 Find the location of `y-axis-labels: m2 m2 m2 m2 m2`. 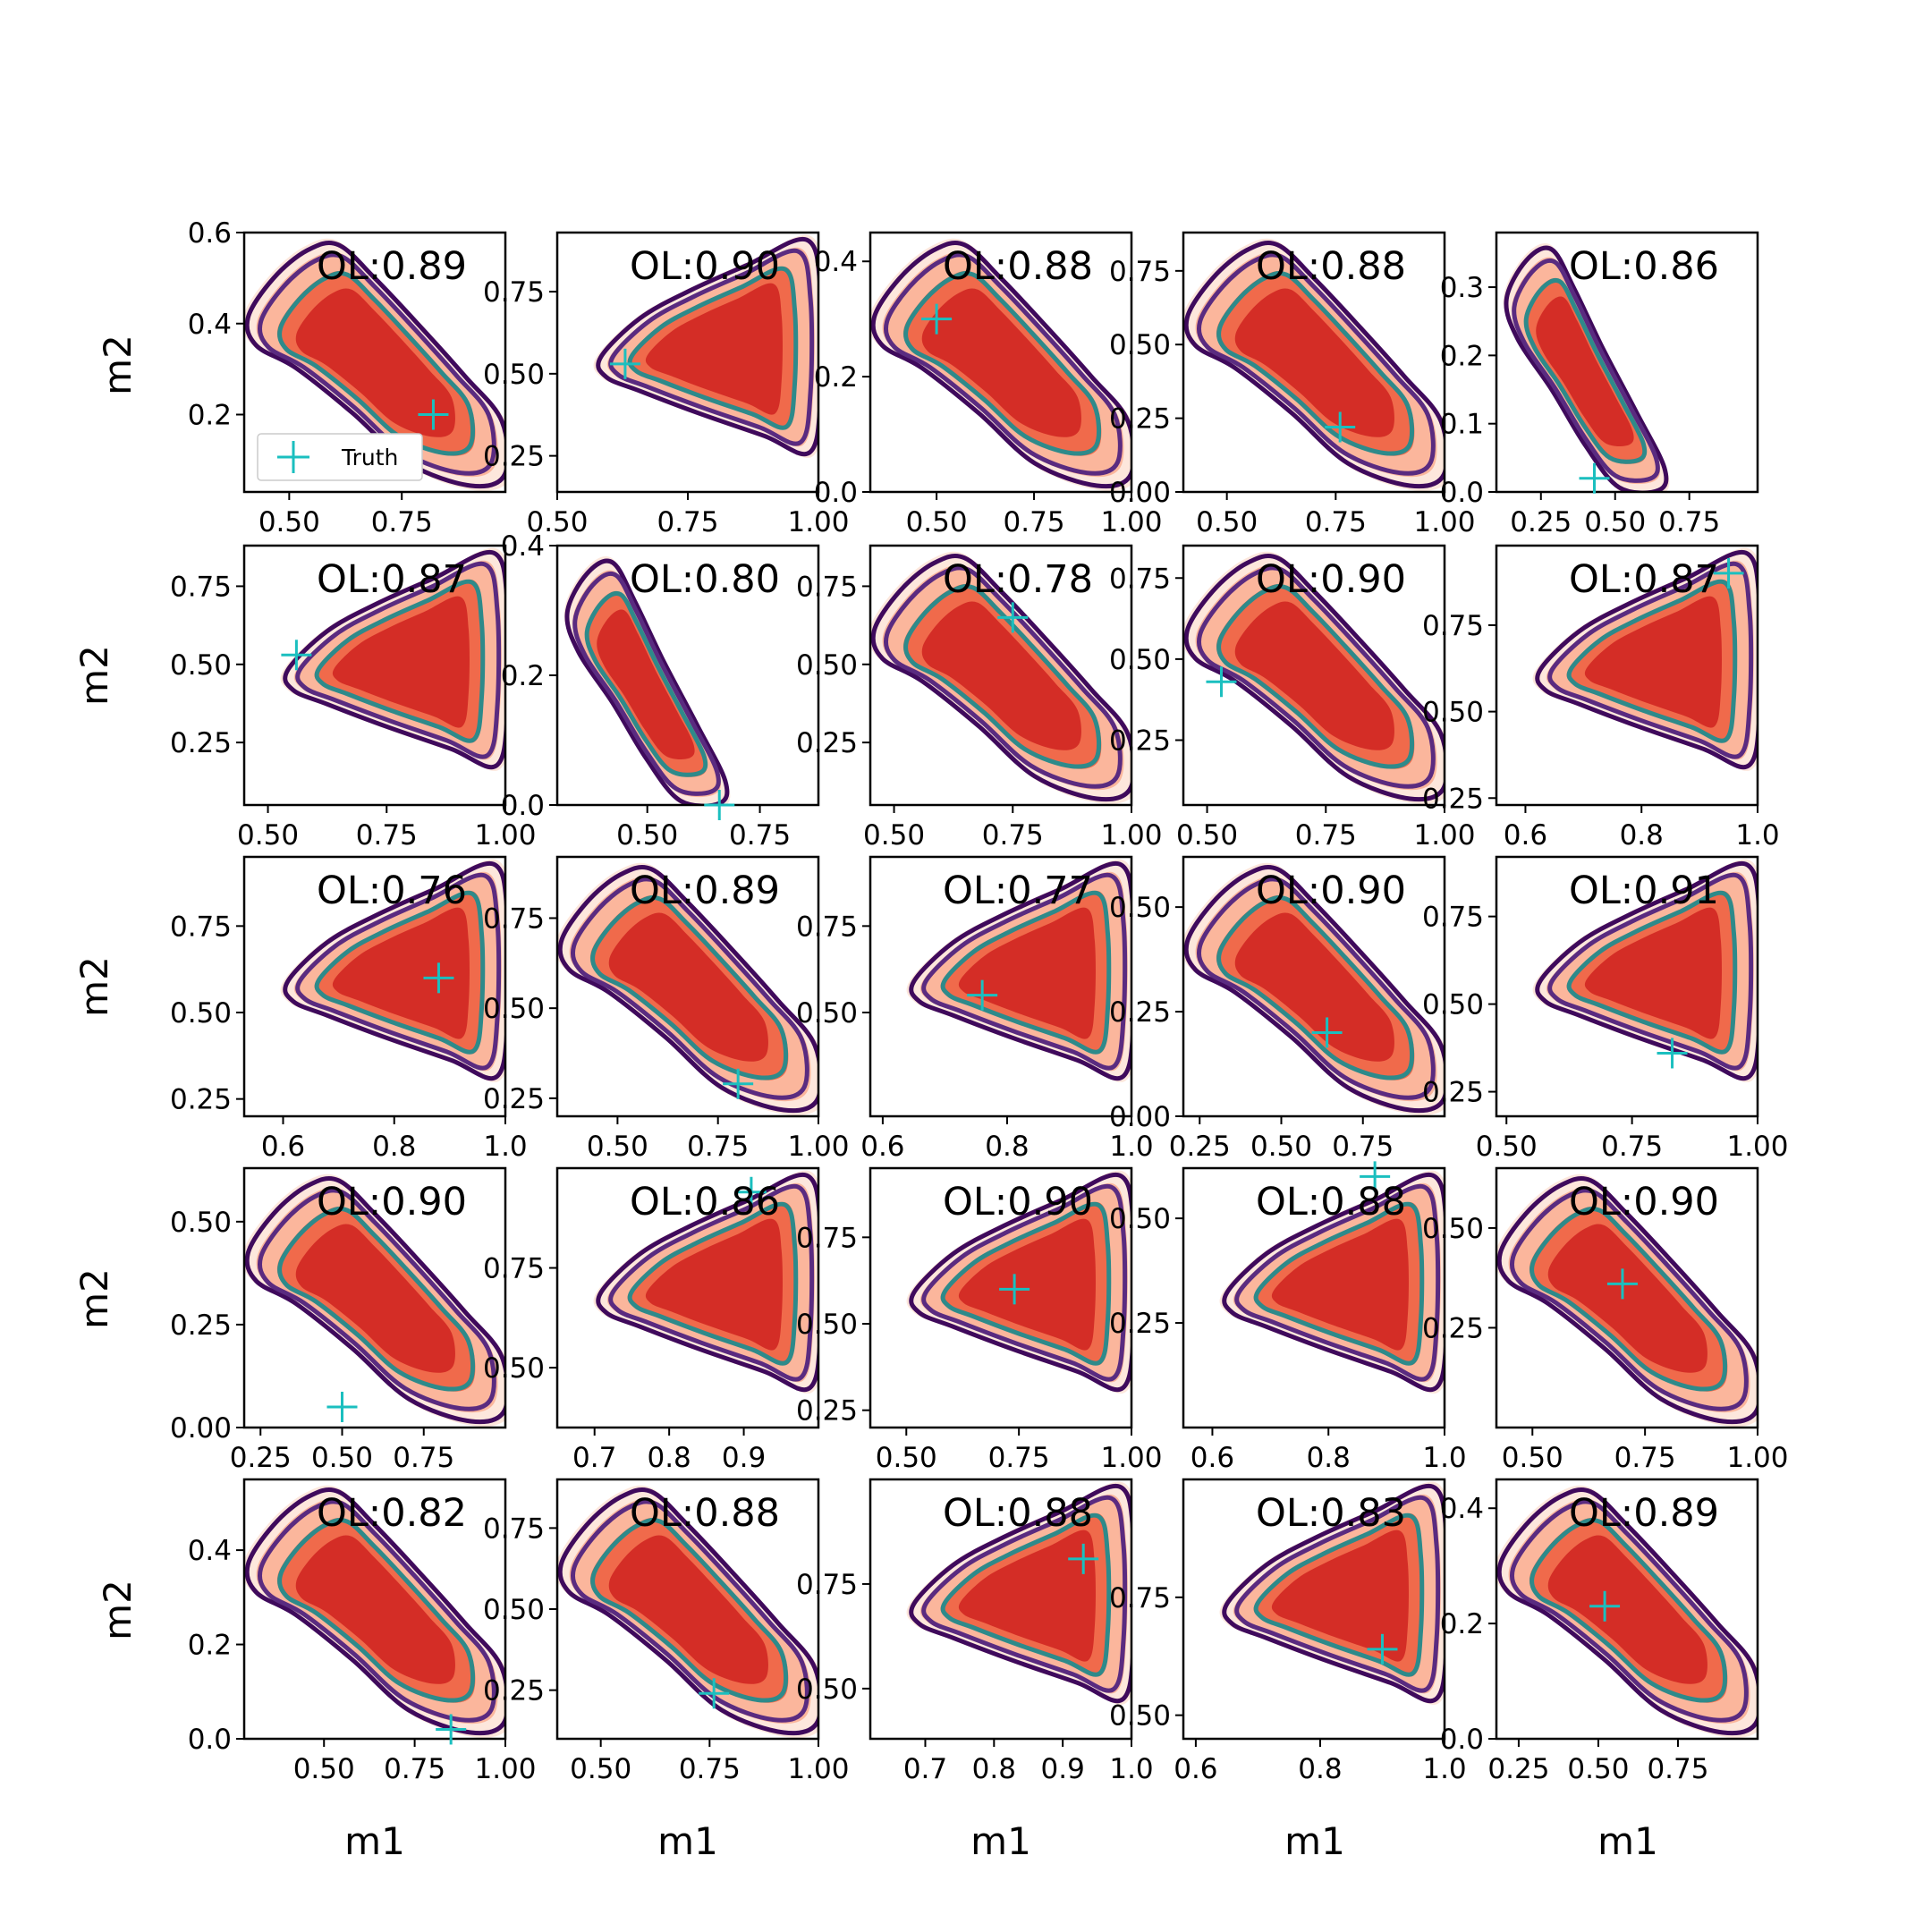

y-axis-labels: m2 m2 m2 m2 m2 is located at coordinates (106, 987).